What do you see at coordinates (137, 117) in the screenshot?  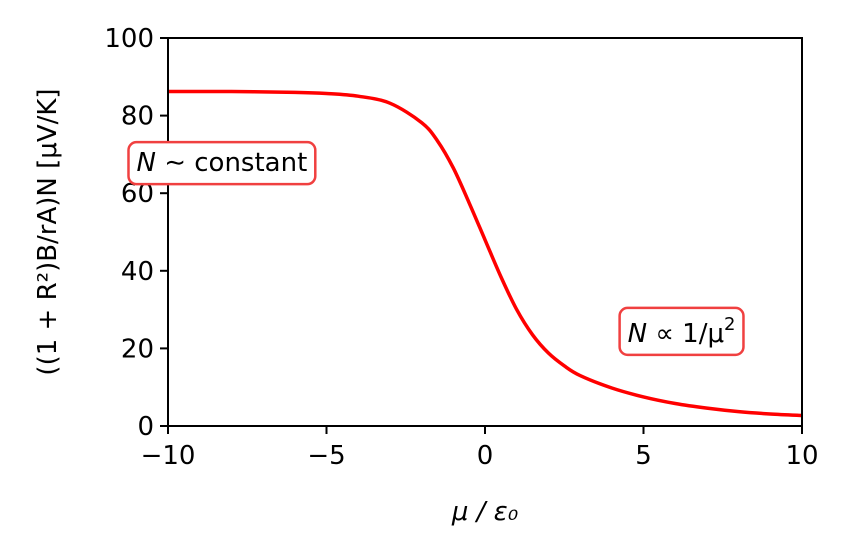 I see `y-tick-label: 80` at bounding box center [137, 117].